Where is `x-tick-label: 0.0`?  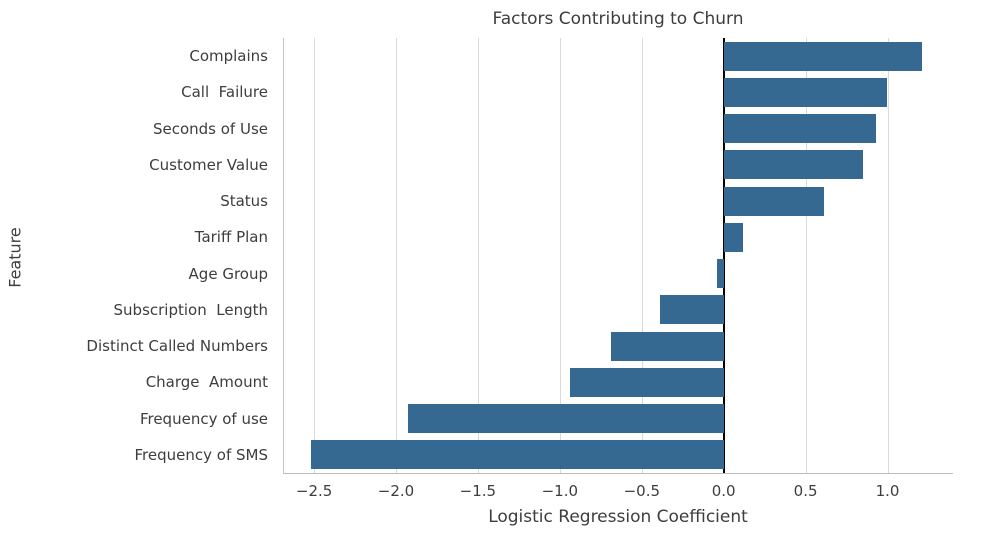
x-tick-label: 0.0 is located at coordinates (723, 491).